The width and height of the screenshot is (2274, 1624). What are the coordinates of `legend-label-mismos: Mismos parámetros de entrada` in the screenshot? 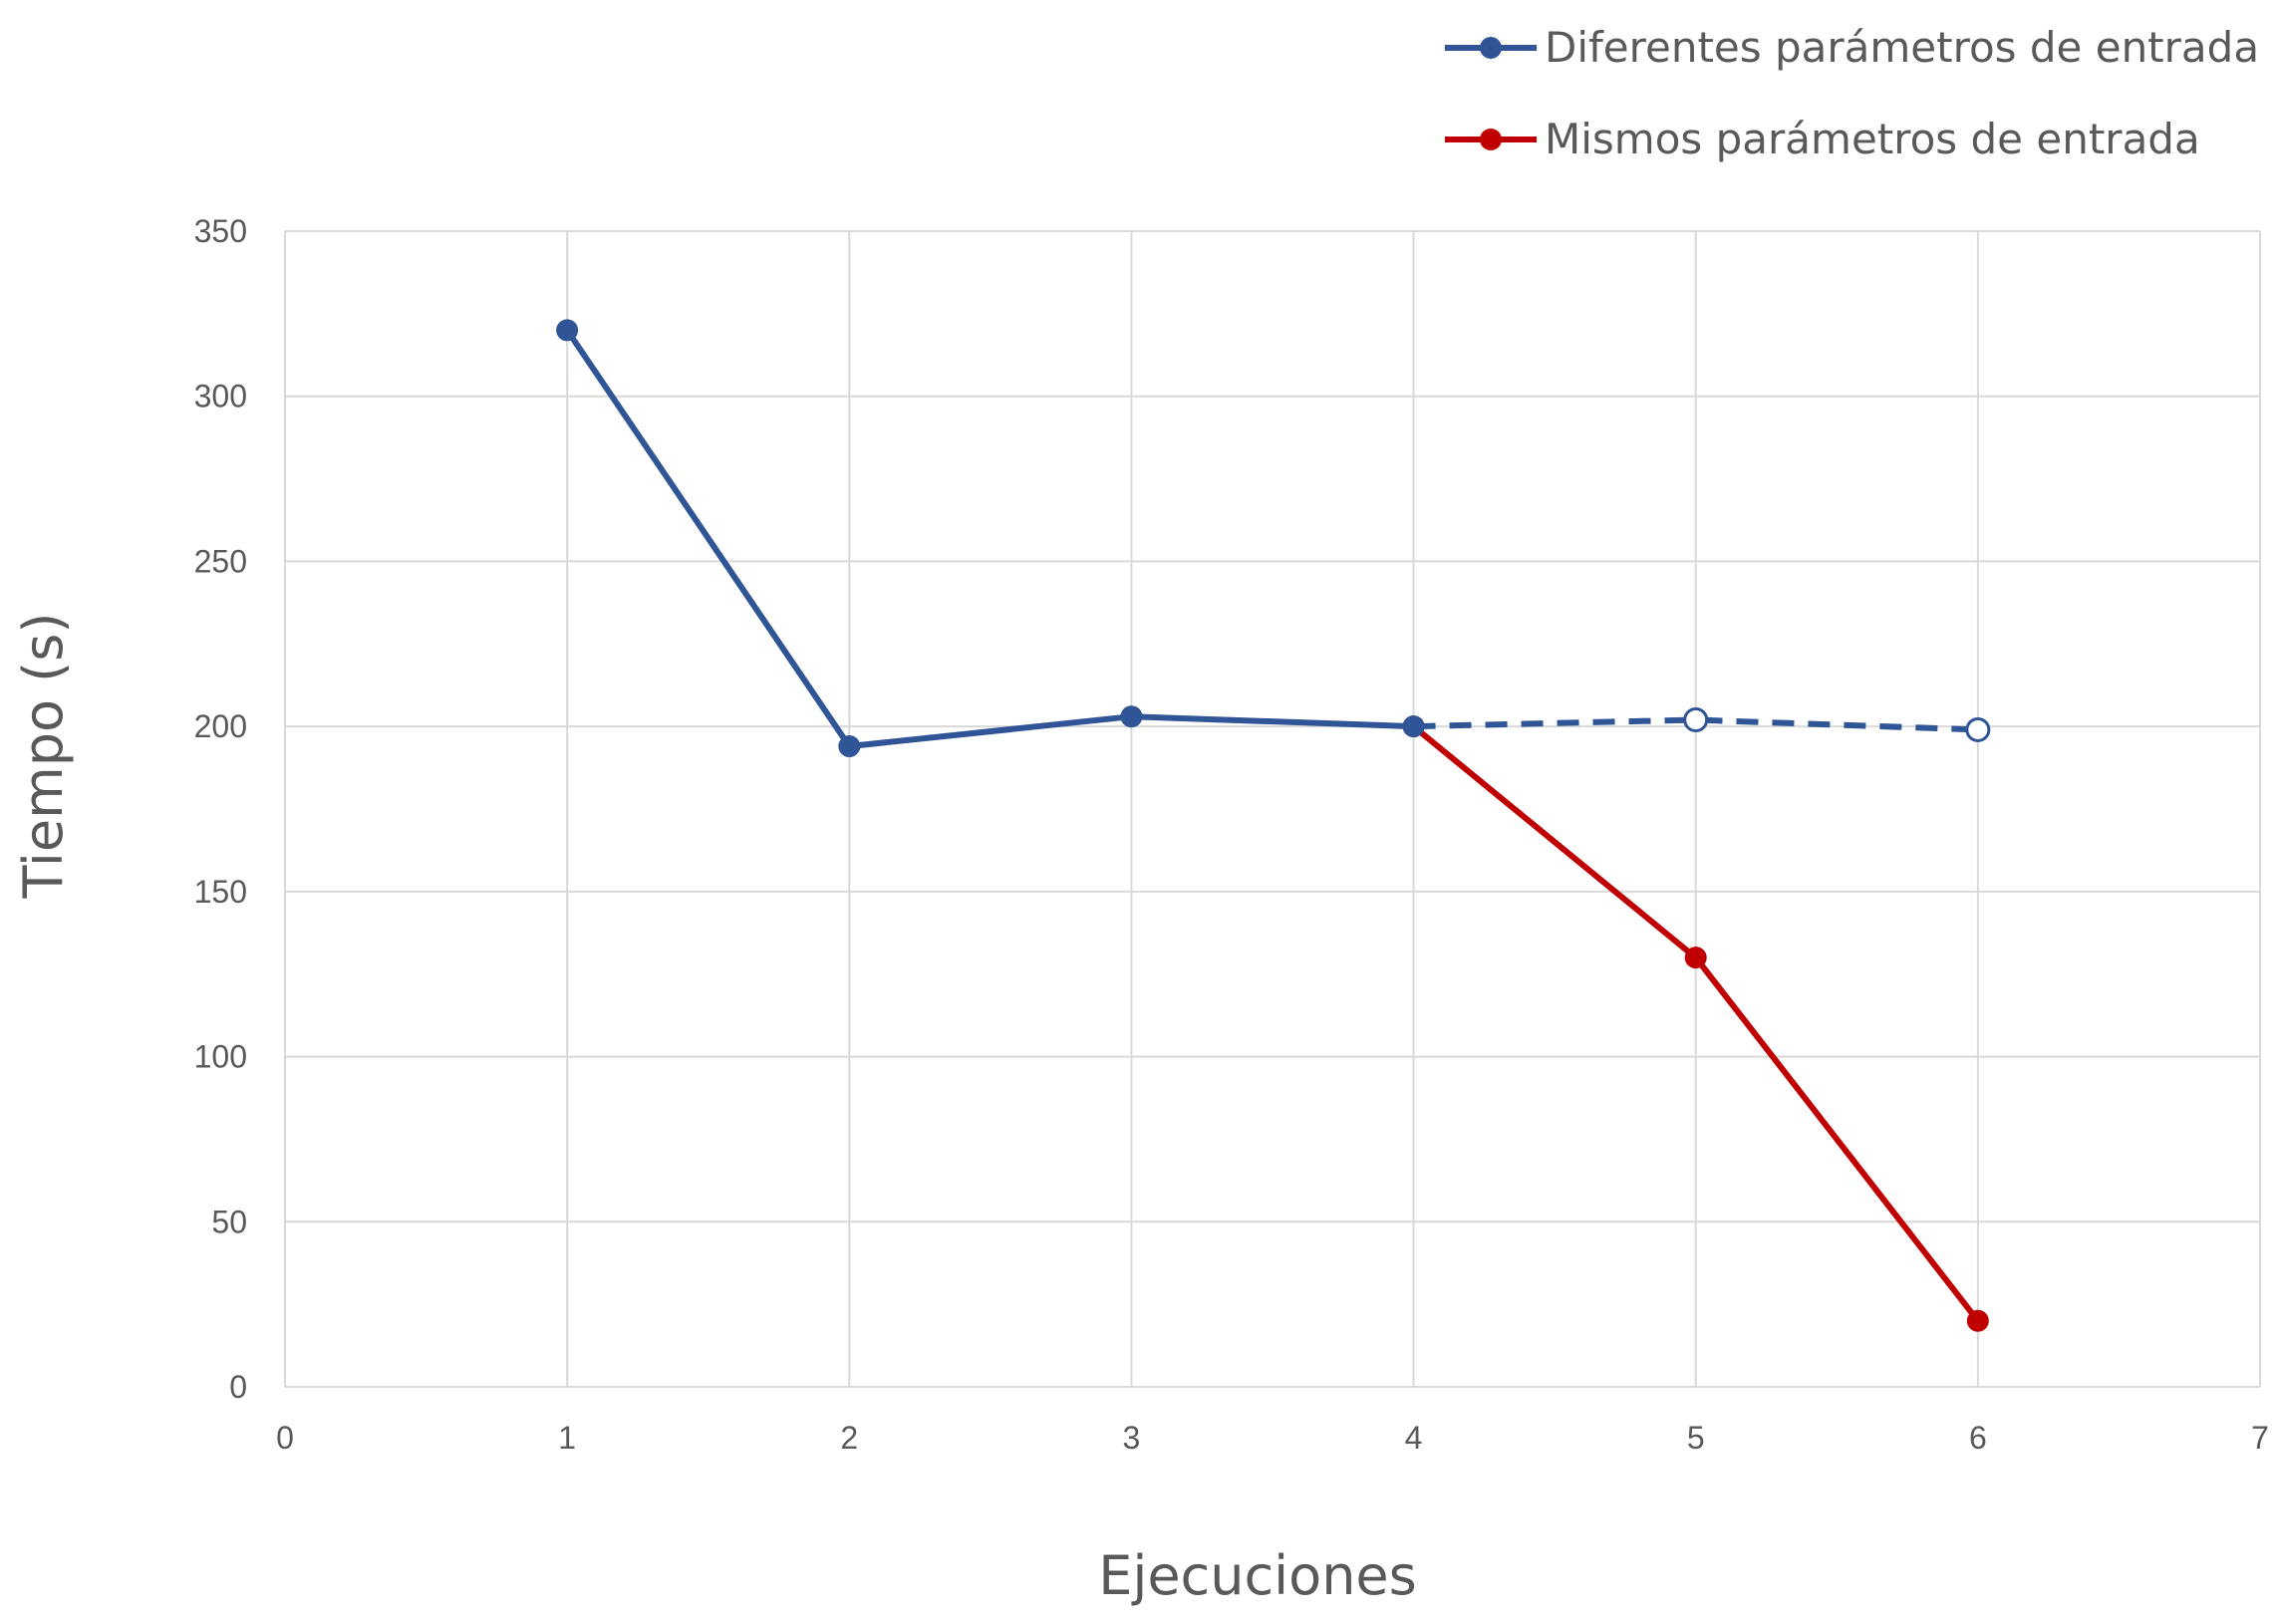 It's located at (1873, 139).